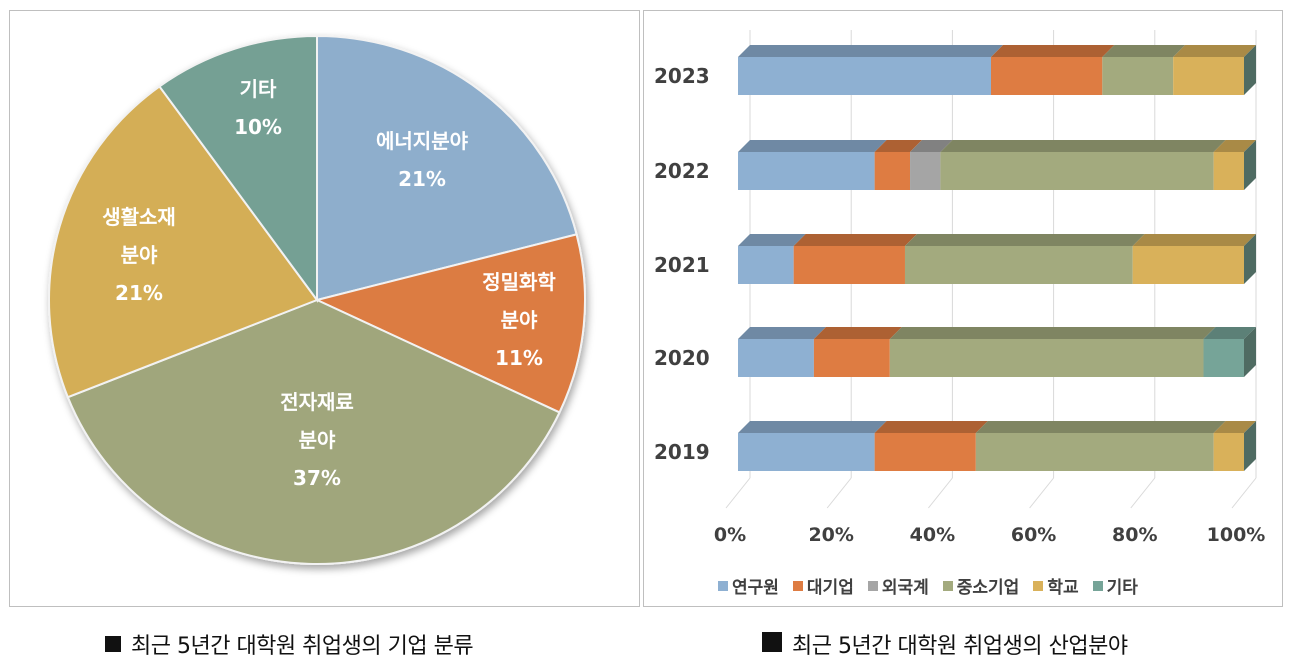 The width and height of the screenshot is (1293, 670). Describe the element at coordinates (960, 646) in the screenshot. I see `bar-caption-text: 최근 5년간 대학원 취업생의 산업분야` at that location.